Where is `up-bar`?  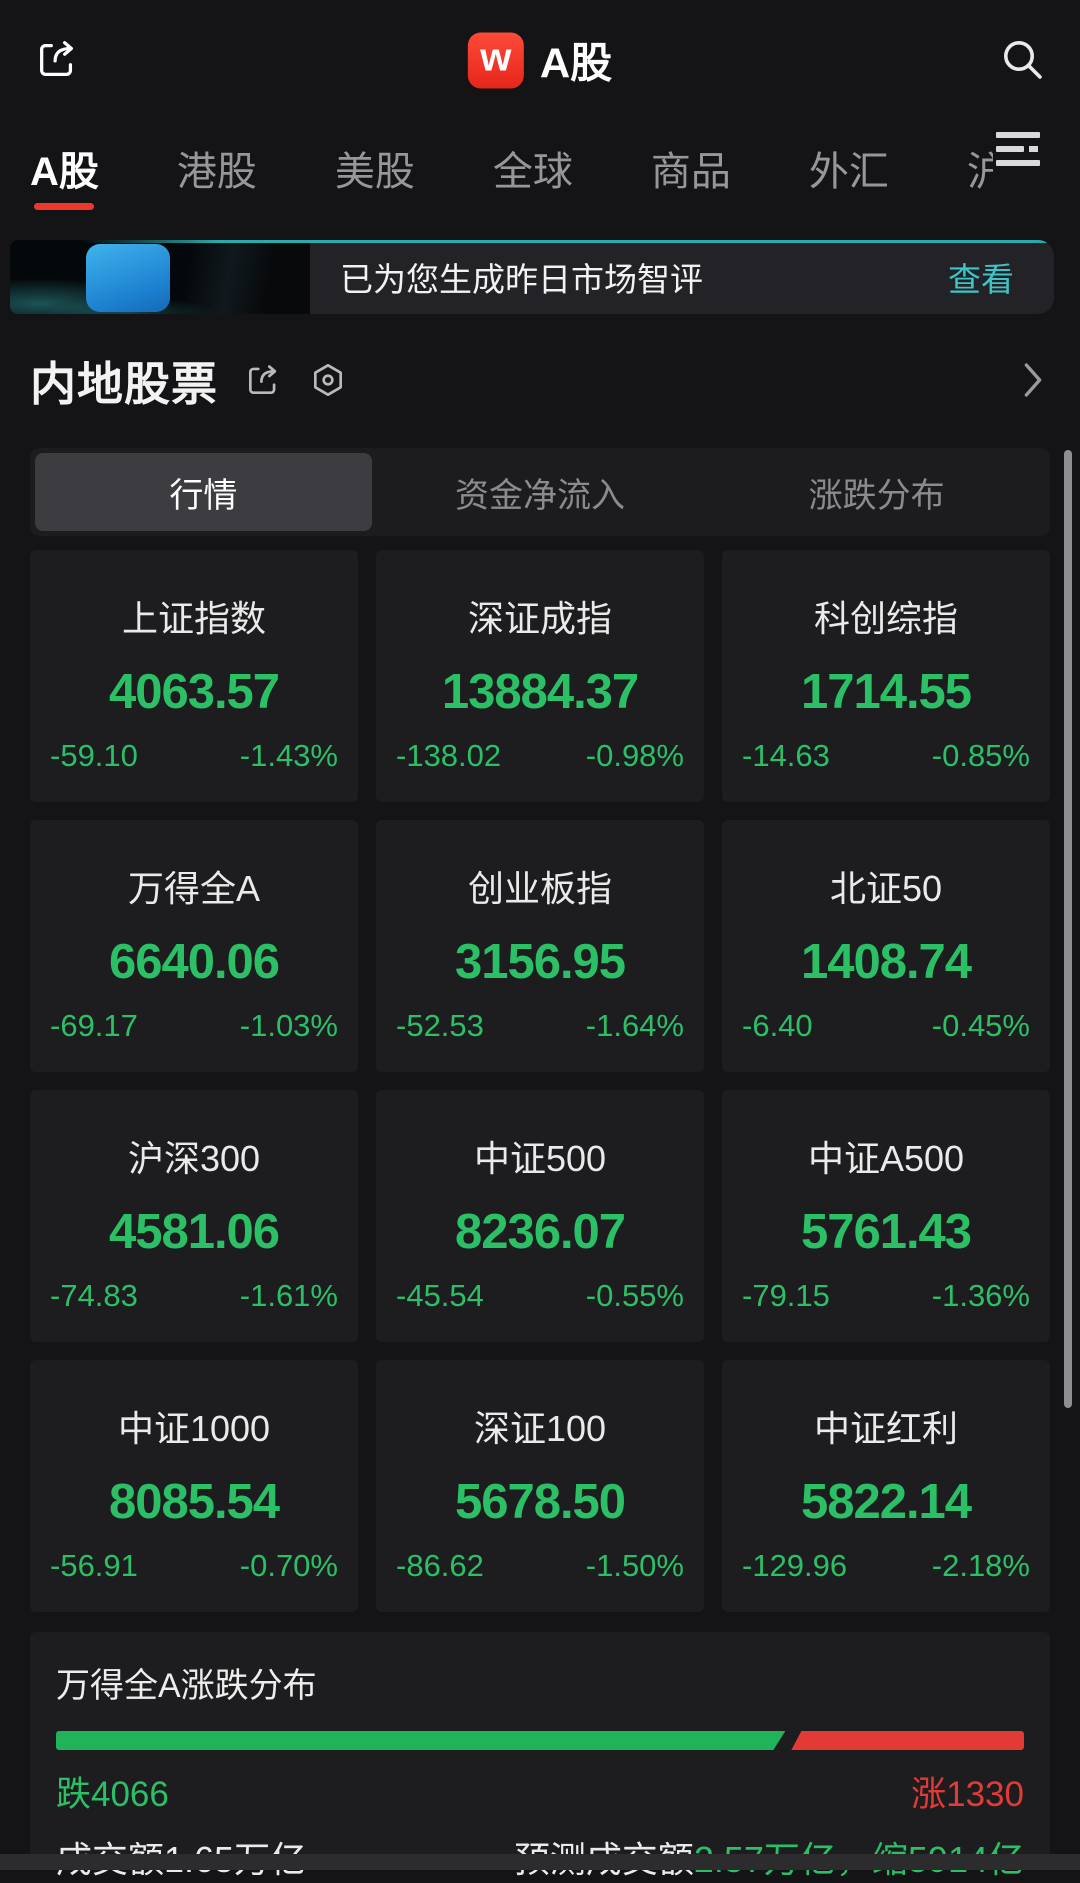 up-bar is located at coordinates (907, 1740).